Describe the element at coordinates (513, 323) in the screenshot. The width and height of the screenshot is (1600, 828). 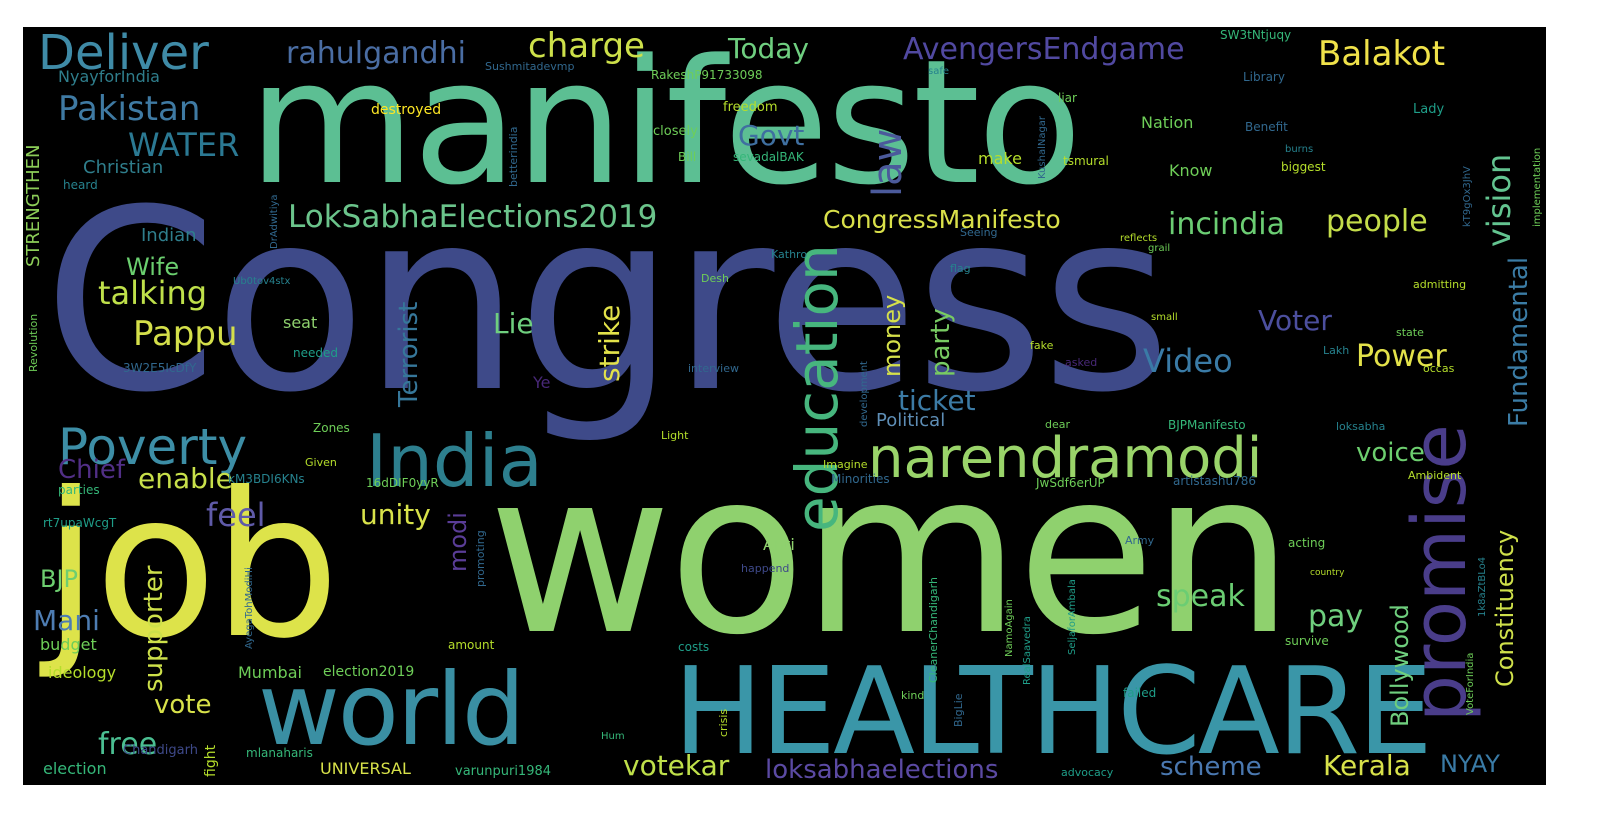
I see `word-lie: Lie` at that location.